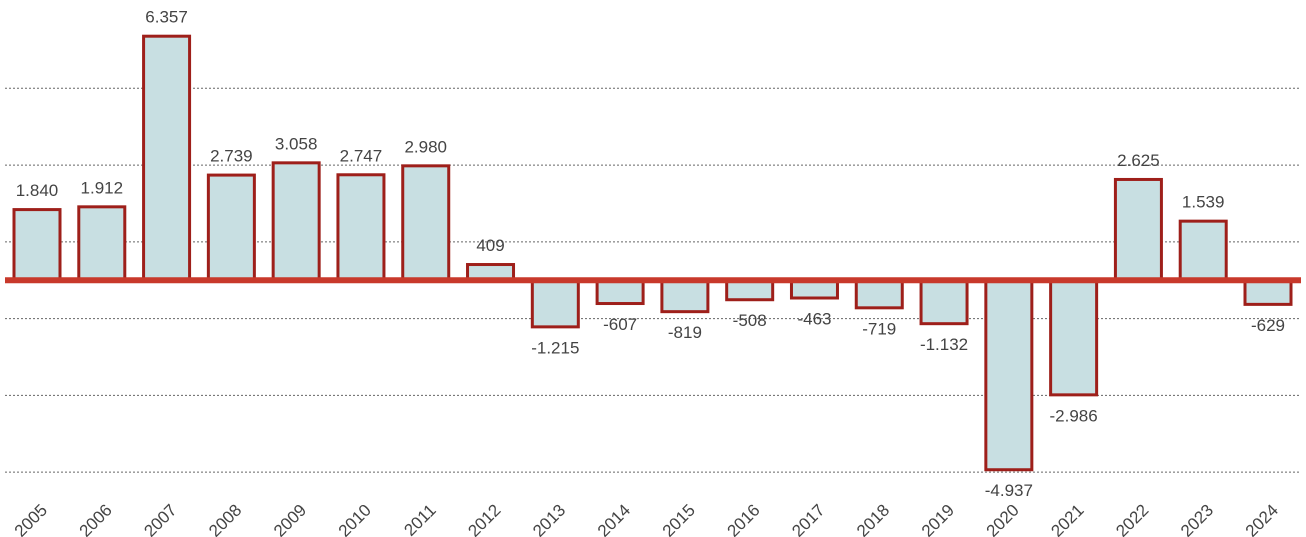  Describe the element at coordinates (361, 155) in the screenshot. I see `value-label: 2.747` at that location.